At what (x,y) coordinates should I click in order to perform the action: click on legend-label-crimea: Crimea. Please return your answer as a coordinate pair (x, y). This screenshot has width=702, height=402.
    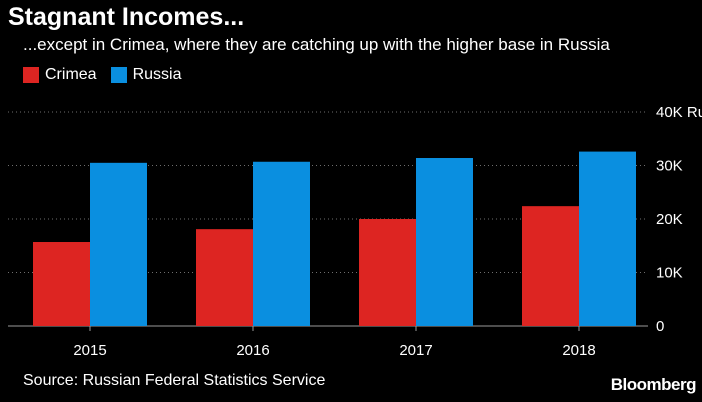
    Looking at the image, I should click on (71, 74).